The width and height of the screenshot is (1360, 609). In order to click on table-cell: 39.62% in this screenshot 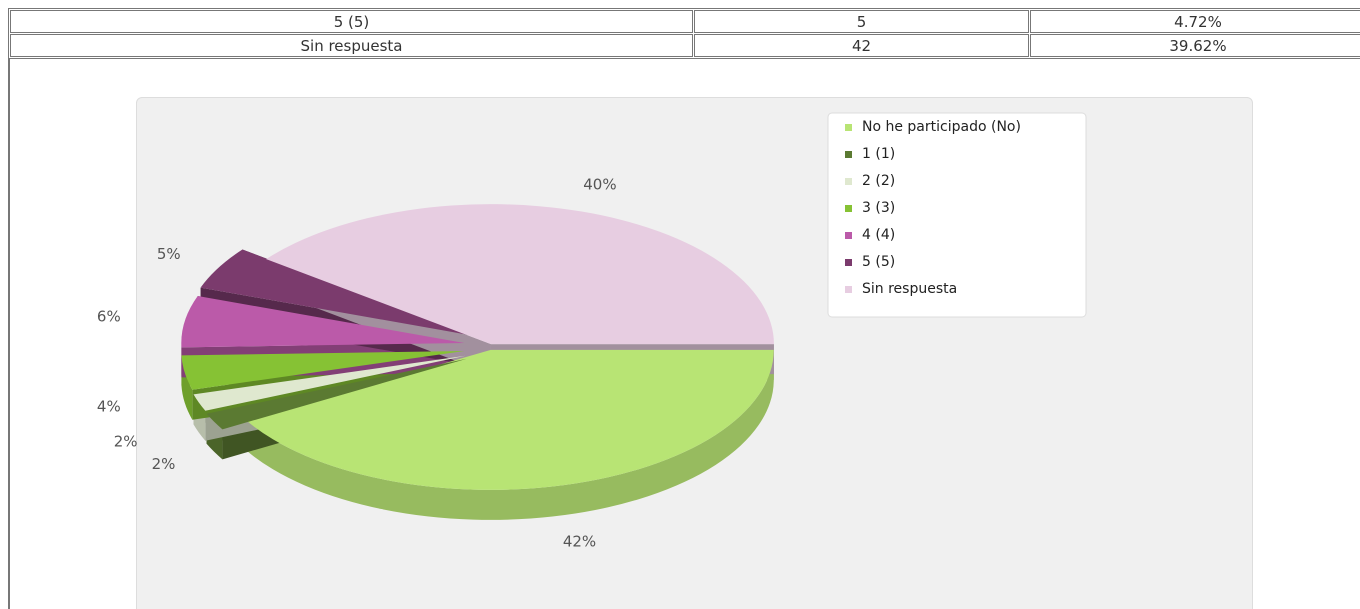, I will do `click(1195, 45)`.